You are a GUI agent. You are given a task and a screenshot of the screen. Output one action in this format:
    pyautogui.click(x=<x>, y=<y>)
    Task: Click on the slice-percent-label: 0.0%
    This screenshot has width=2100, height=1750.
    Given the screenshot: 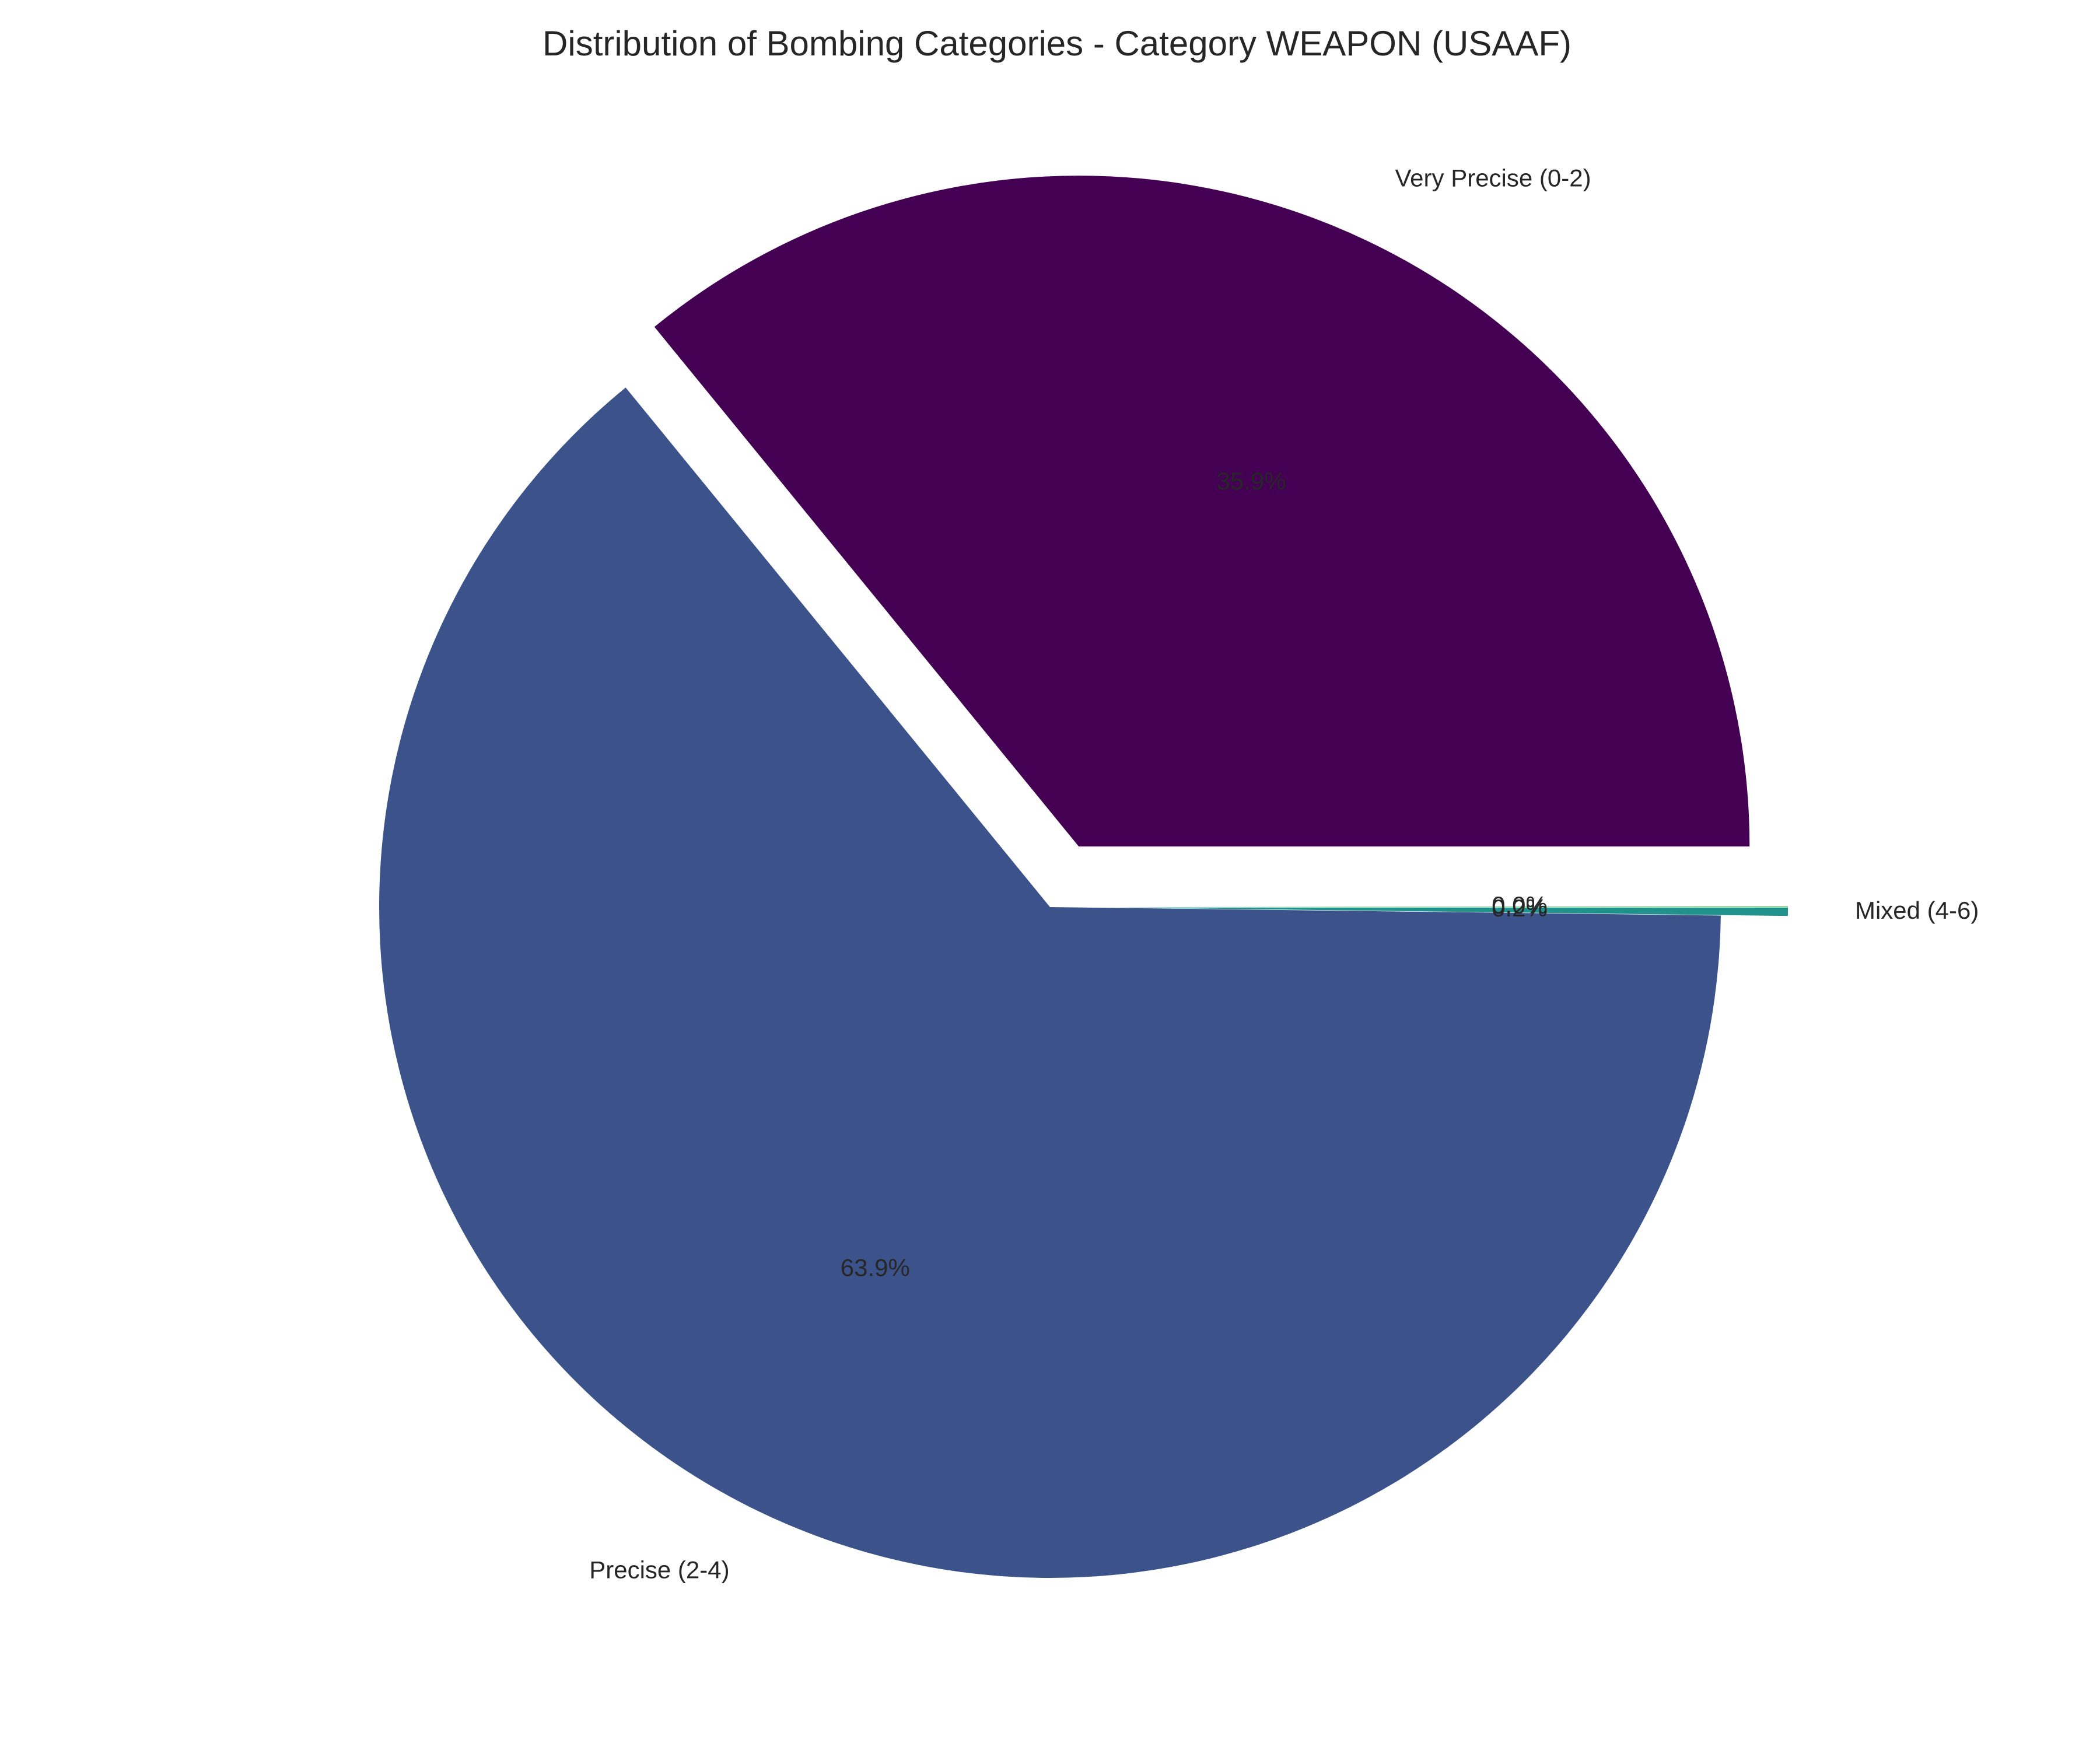 What is the action you would take?
    pyautogui.click(x=1520, y=905)
    